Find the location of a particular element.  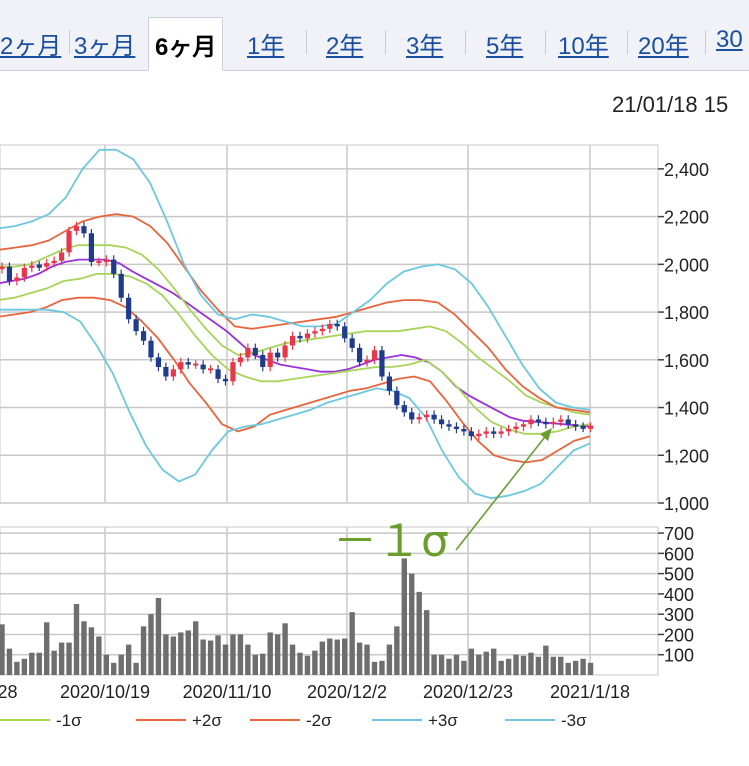

tab-2-months: 2ヶ月 is located at coordinates (31, 46).